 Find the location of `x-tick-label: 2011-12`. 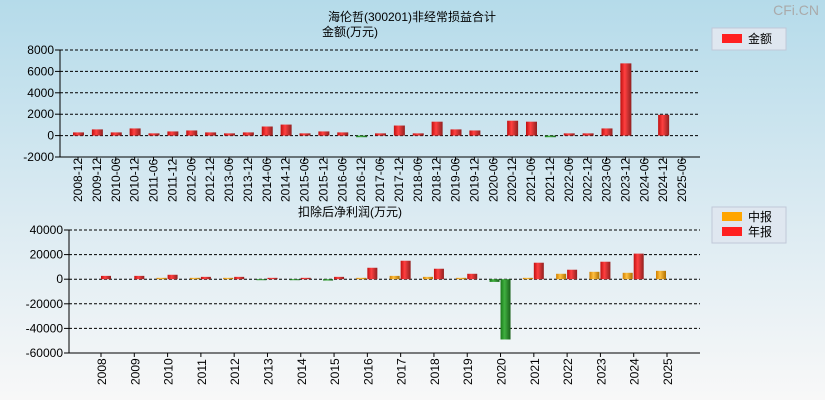

x-tick-label: 2011-12 is located at coordinates (172, 180).